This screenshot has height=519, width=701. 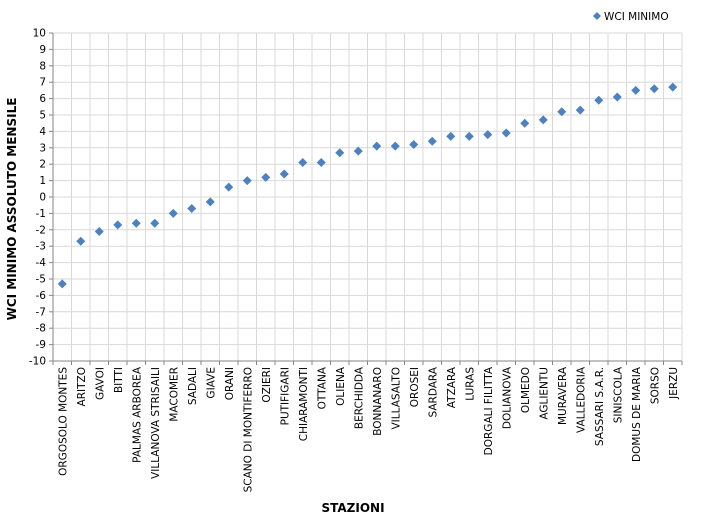 I want to click on x-tick-label: OLIENA, so click(x=341, y=386).